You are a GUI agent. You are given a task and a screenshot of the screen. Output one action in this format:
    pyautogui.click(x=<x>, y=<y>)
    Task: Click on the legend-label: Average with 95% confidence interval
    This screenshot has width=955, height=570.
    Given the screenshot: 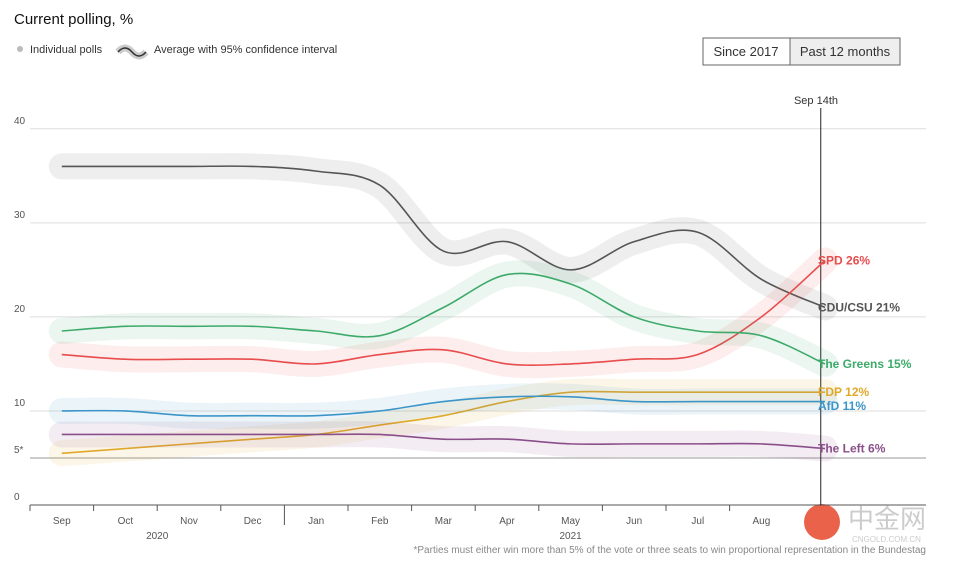 What is the action you would take?
    pyautogui.click(x=245, y=50)
    